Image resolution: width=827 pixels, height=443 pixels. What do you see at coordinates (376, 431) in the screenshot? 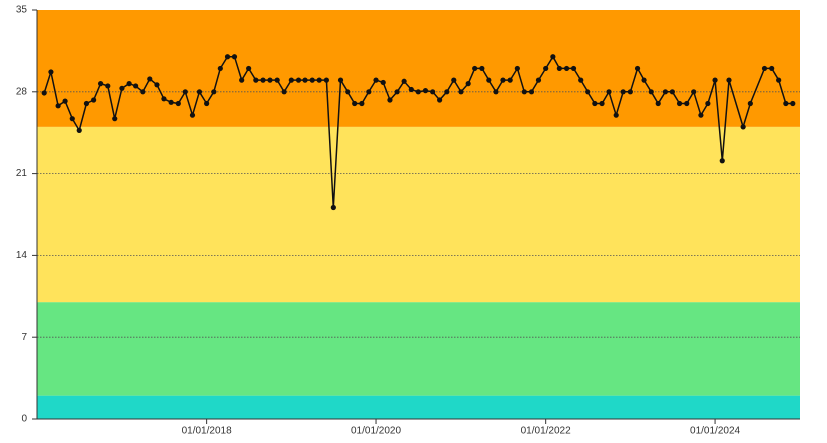
I see `x-tick-label: 01/01/2020` at bounding box center [376, 431].